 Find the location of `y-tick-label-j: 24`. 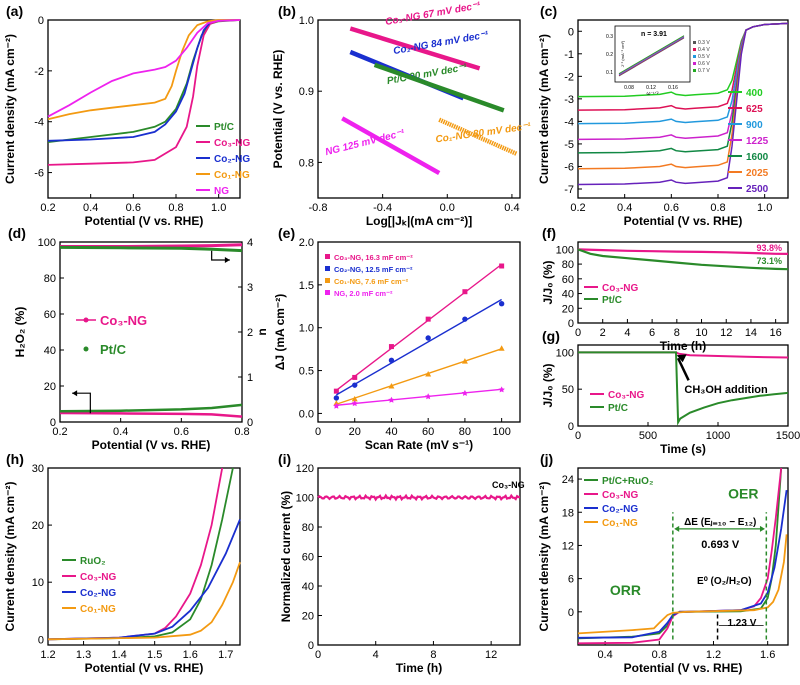

y-tick-label-j: 24 is located at coordinates (568, 480).